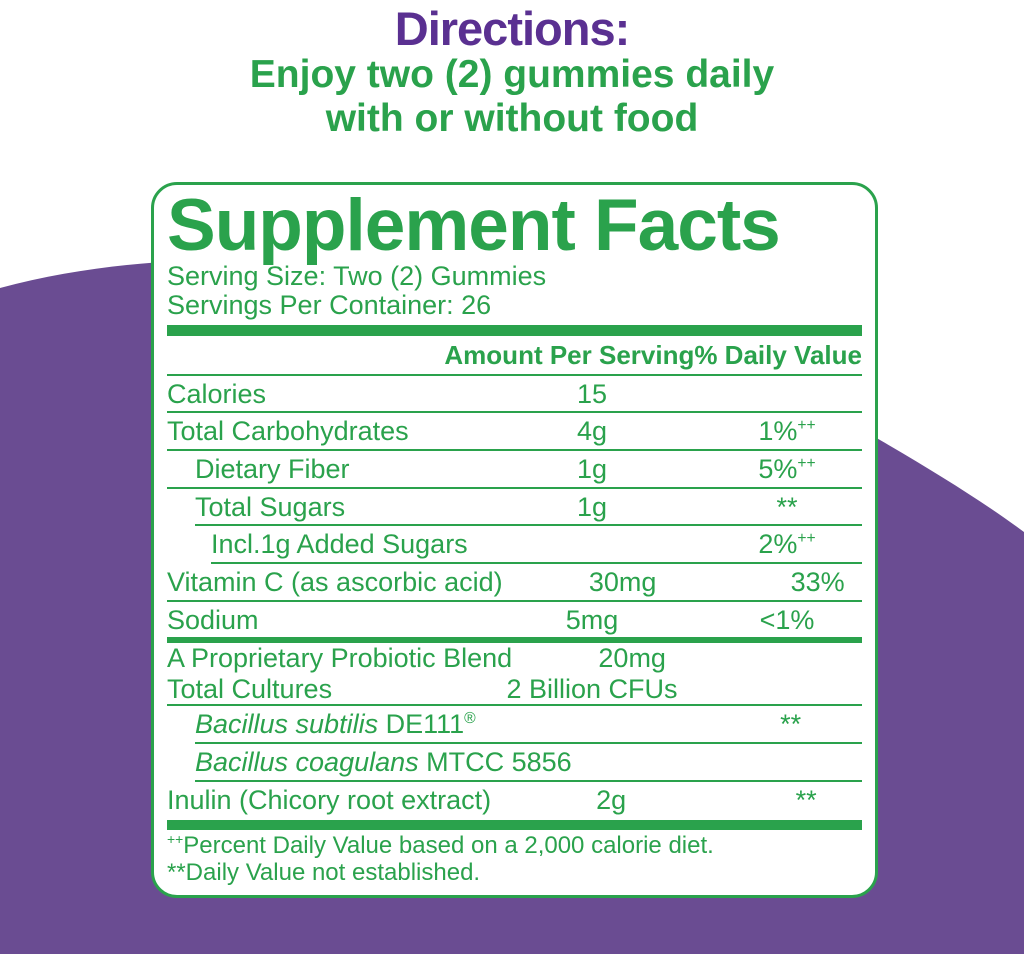 This screenshot has height=954, width=1024. I want to click on nutrient-name: Dietary Fiber, so click(272, 469).